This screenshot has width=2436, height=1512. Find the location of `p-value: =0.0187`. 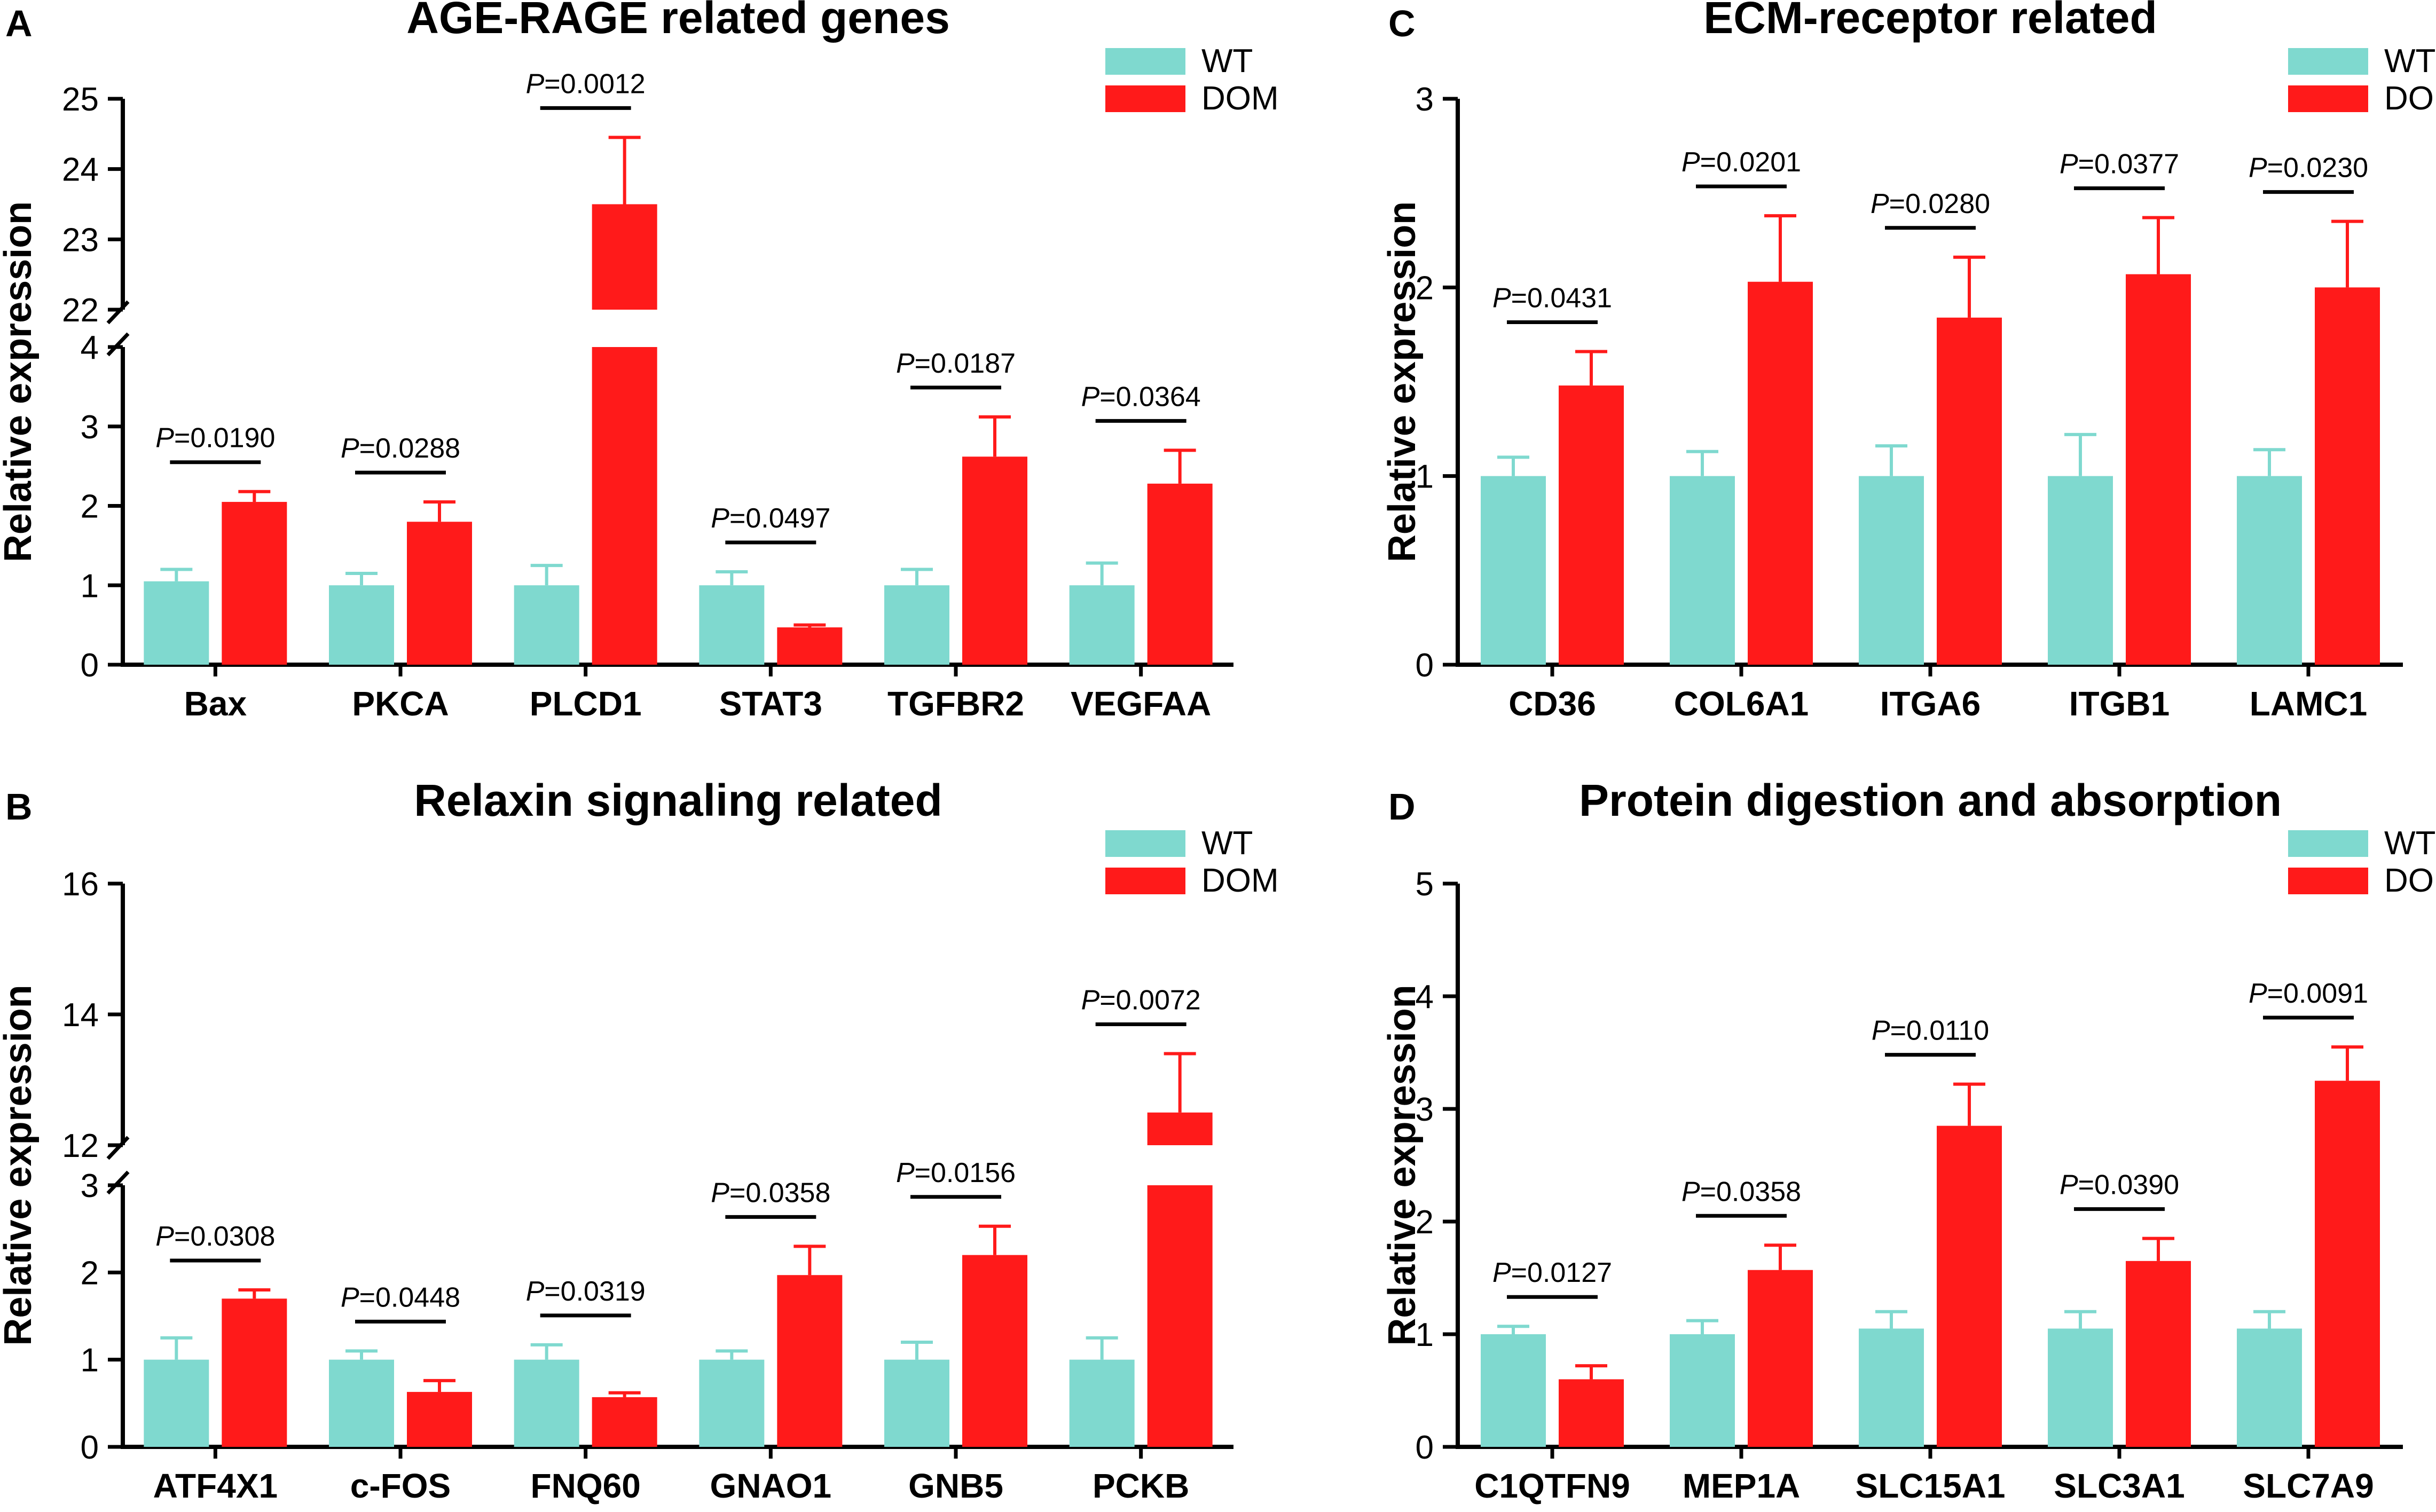

p-value: =0.0187 is located at coordinates (966, 364).